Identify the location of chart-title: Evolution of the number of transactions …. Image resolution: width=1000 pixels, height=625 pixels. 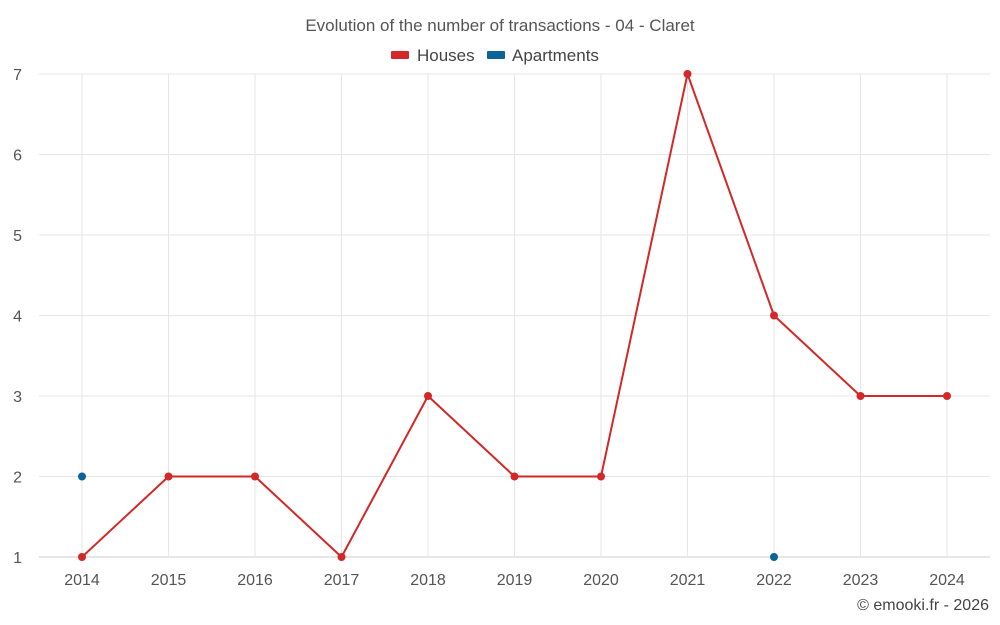
(500, 25).